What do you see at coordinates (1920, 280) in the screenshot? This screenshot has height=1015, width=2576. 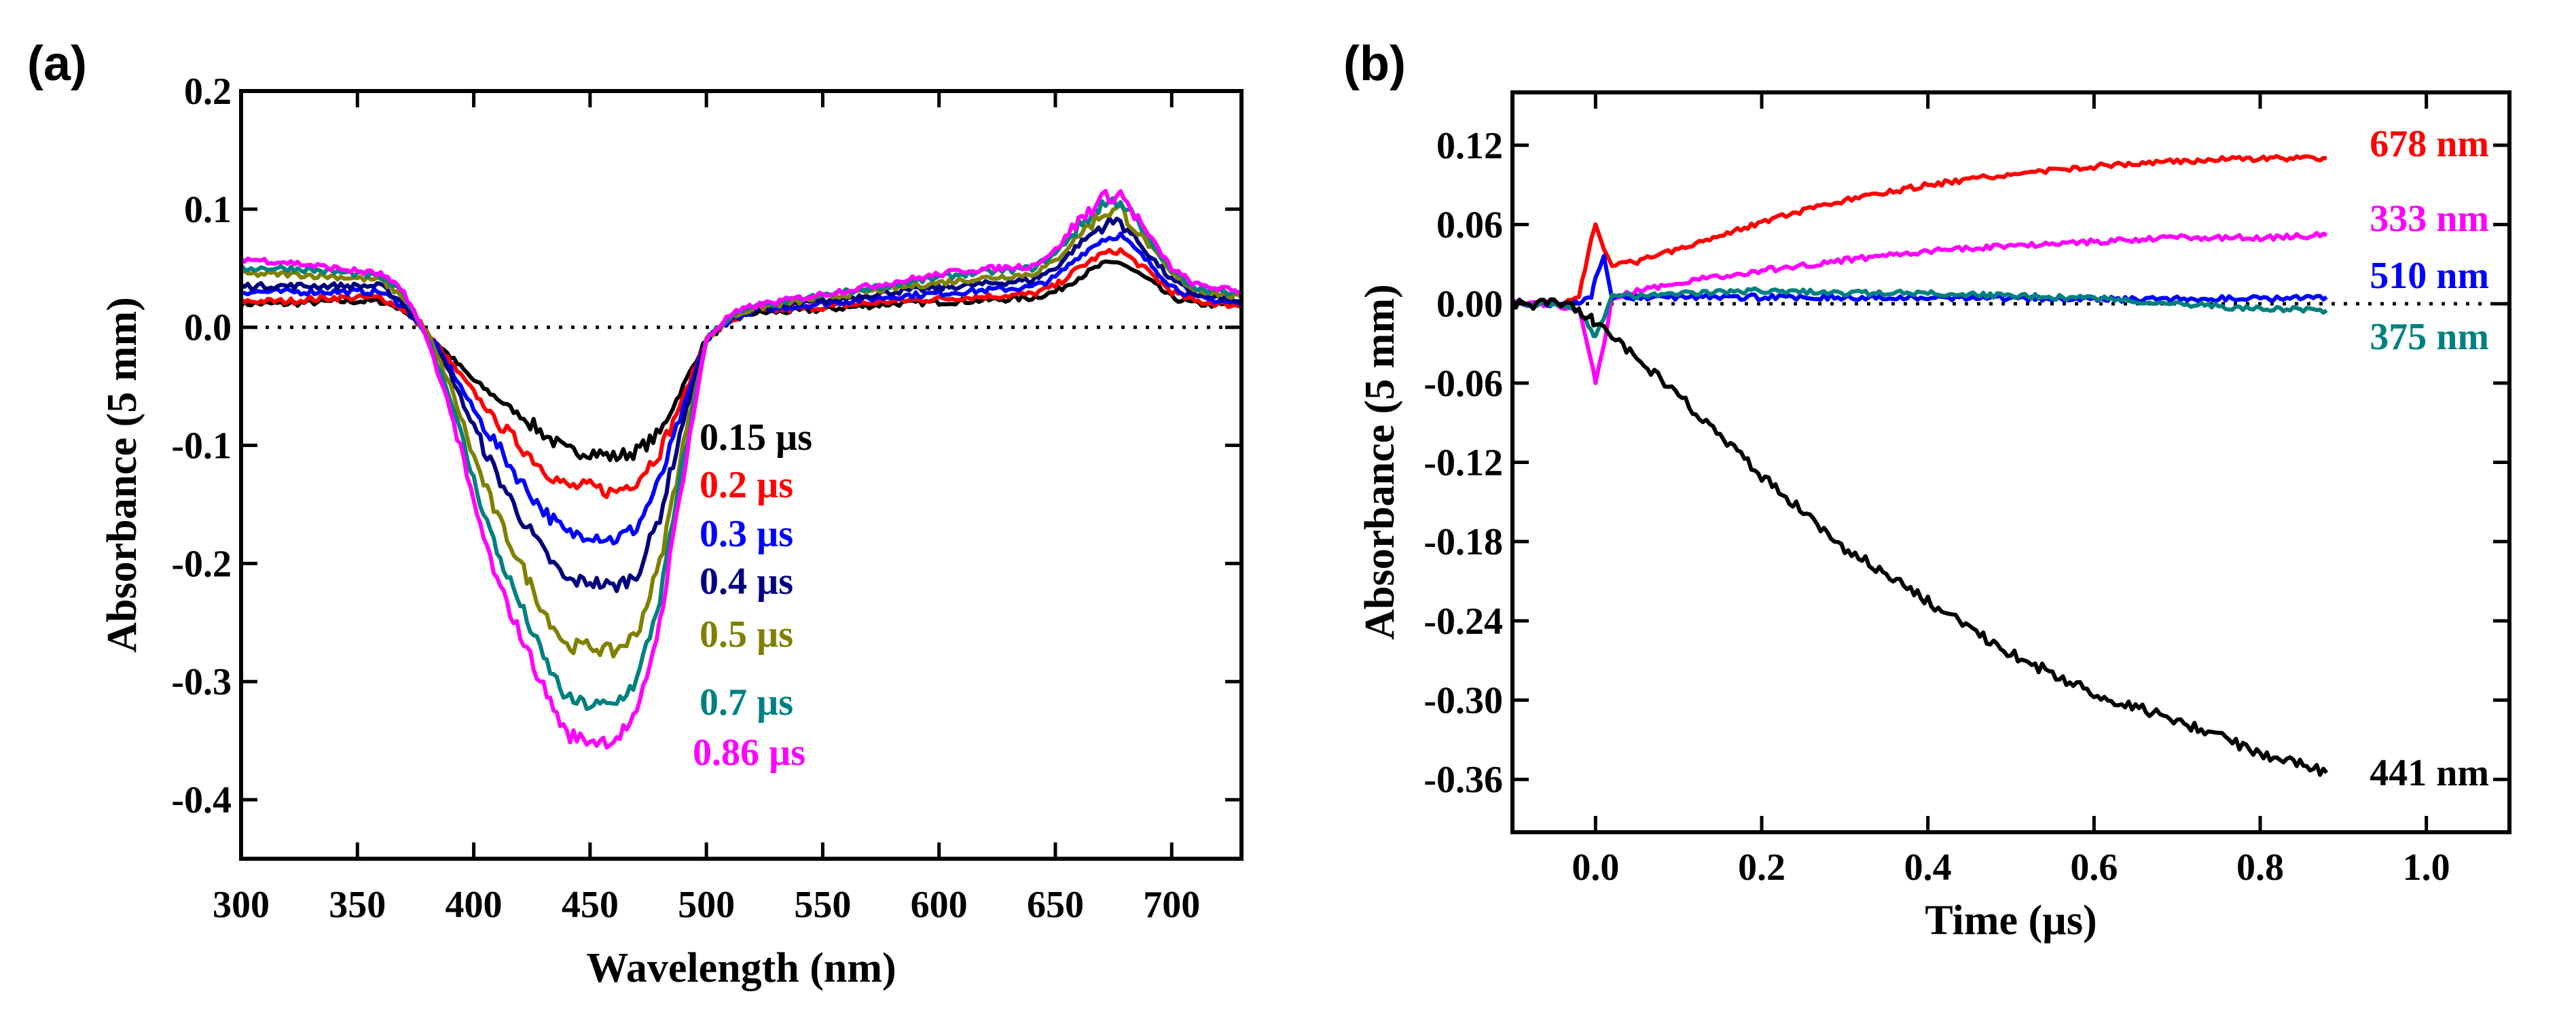 I see `series-line-510-nm` at bounding box center [1920, 280].